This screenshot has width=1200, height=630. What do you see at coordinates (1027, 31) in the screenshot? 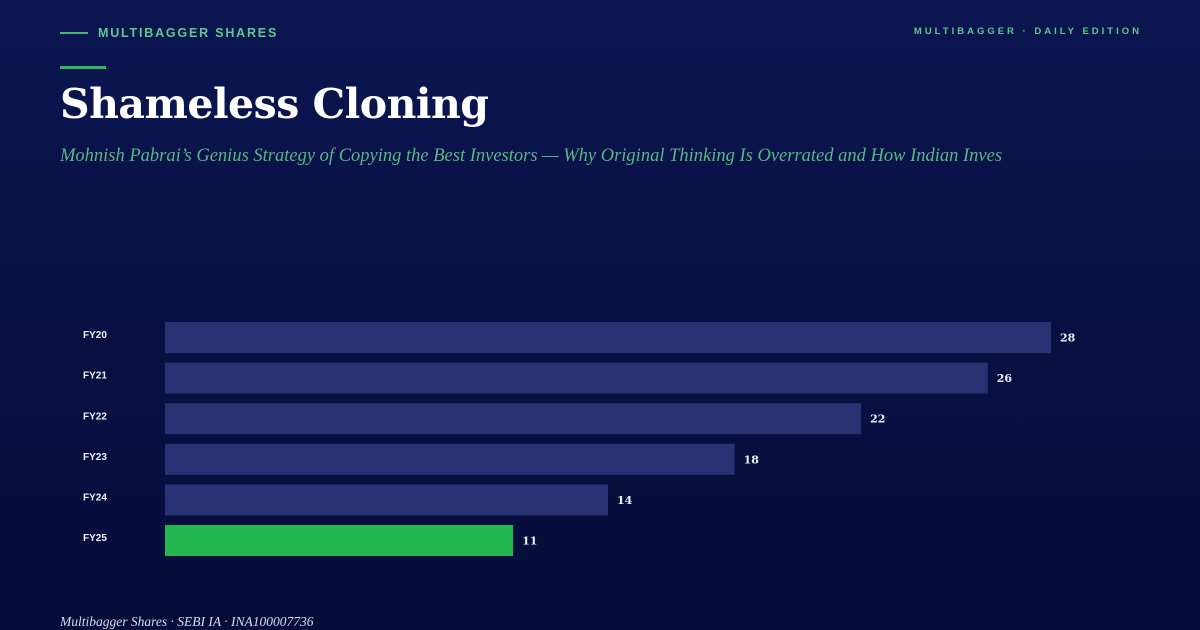
I see `edition-label: MULTIBAGGER · DAILY EDITION` at bounding box center [1027, 31].